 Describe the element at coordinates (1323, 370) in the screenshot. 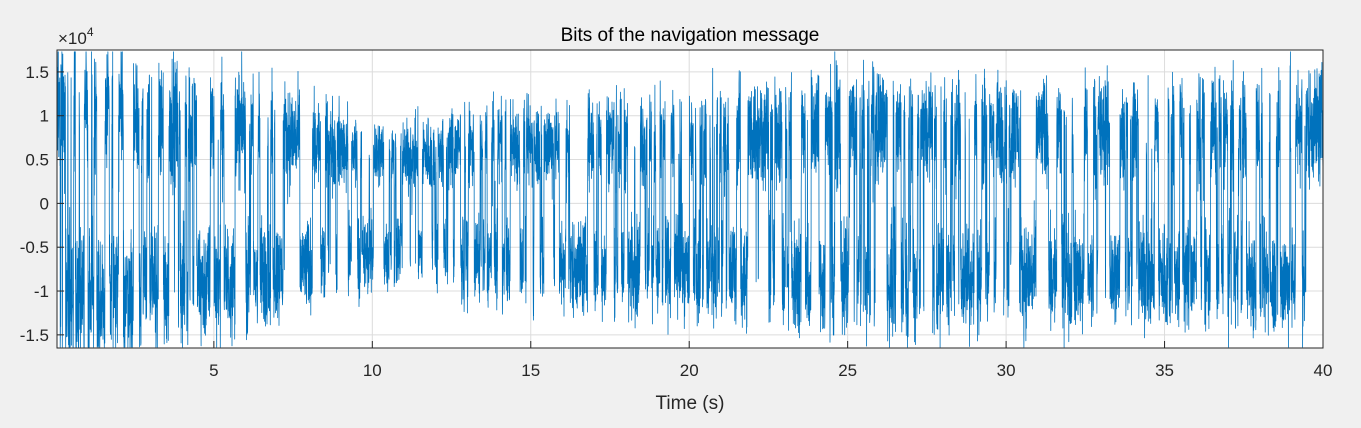

I see `x-tick-label: 40` at that location.